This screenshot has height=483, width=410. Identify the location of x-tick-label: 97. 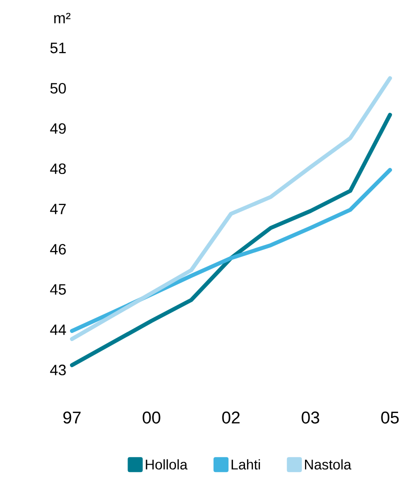
(72, 418).